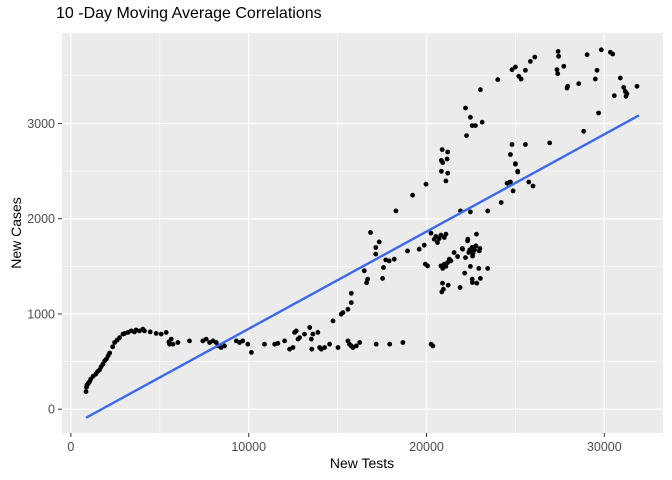 The image size is (672, 480). Describe the element at coordinates (70, 447) in the screenshot. I see `x-tick-label: 0` at that location.